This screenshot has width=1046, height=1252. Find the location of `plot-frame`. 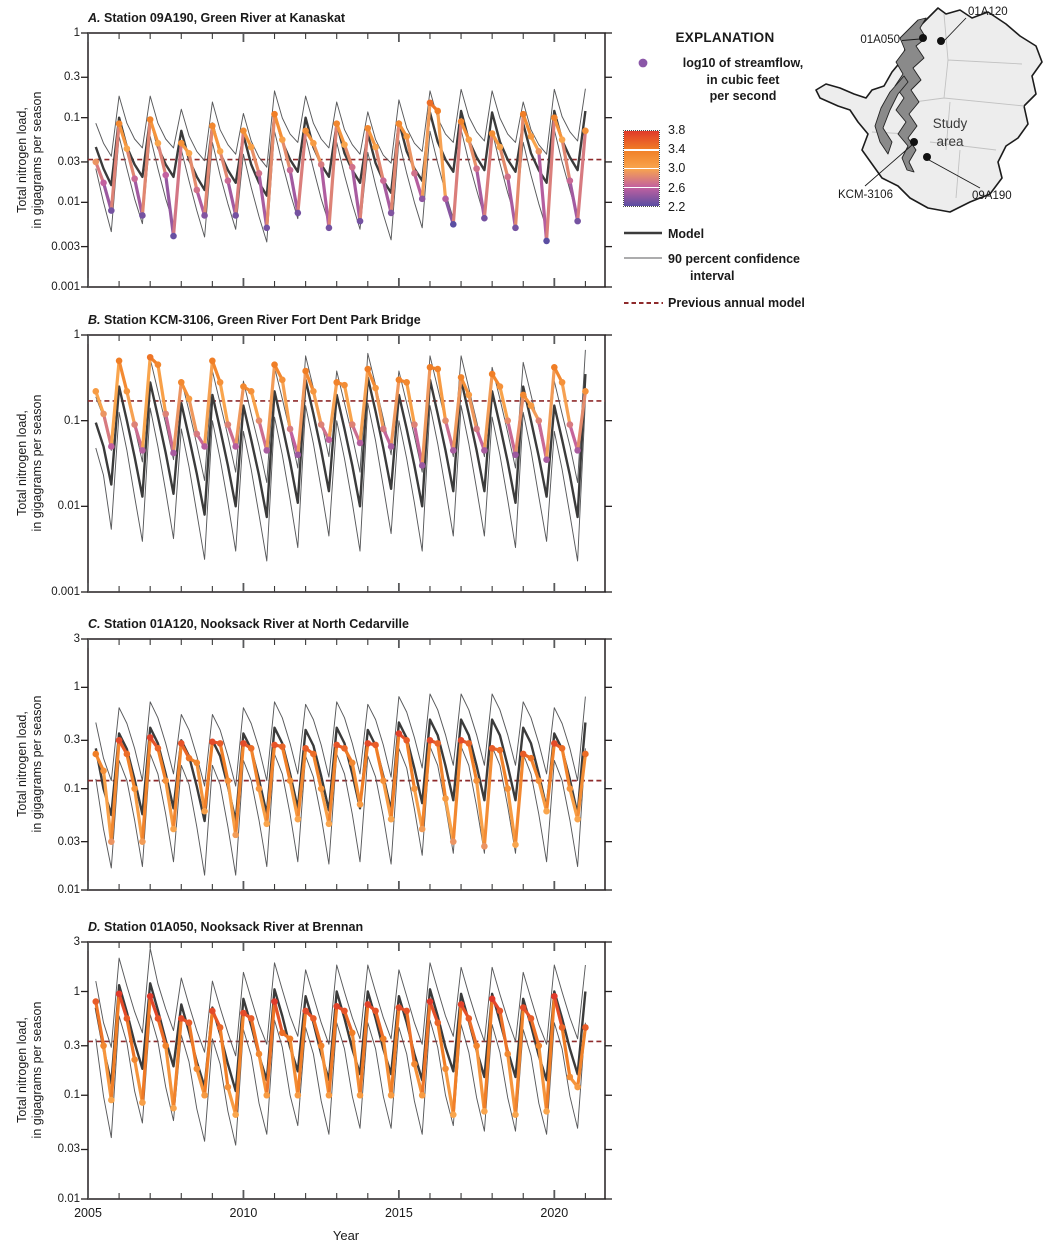

plot-frame is located at coordinates (346, 463).